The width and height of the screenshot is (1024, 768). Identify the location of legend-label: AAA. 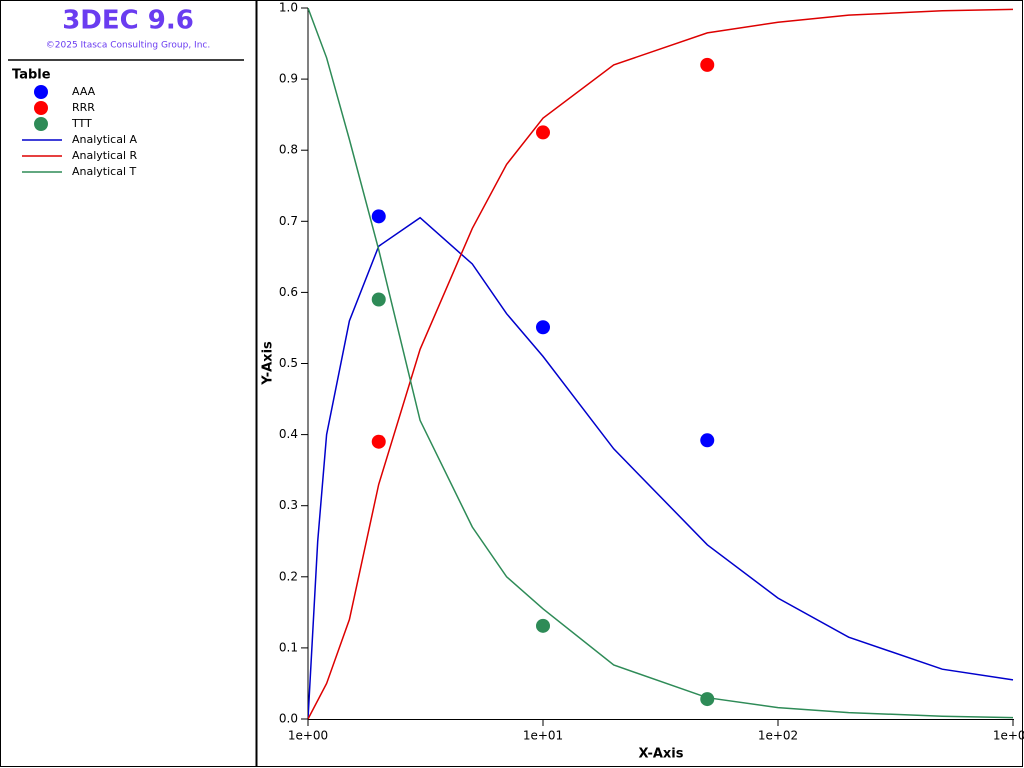
(84, 91).